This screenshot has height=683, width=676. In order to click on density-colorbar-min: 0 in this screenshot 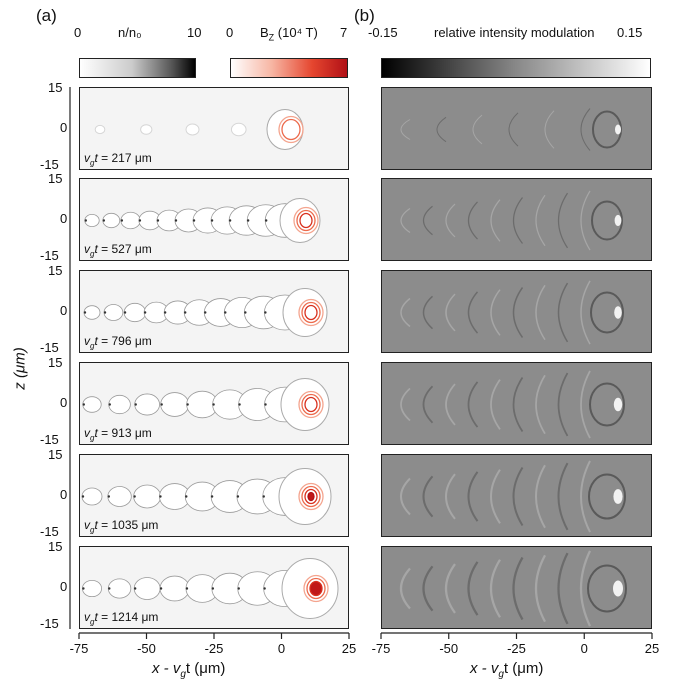, I will do `click(78, 32)`.